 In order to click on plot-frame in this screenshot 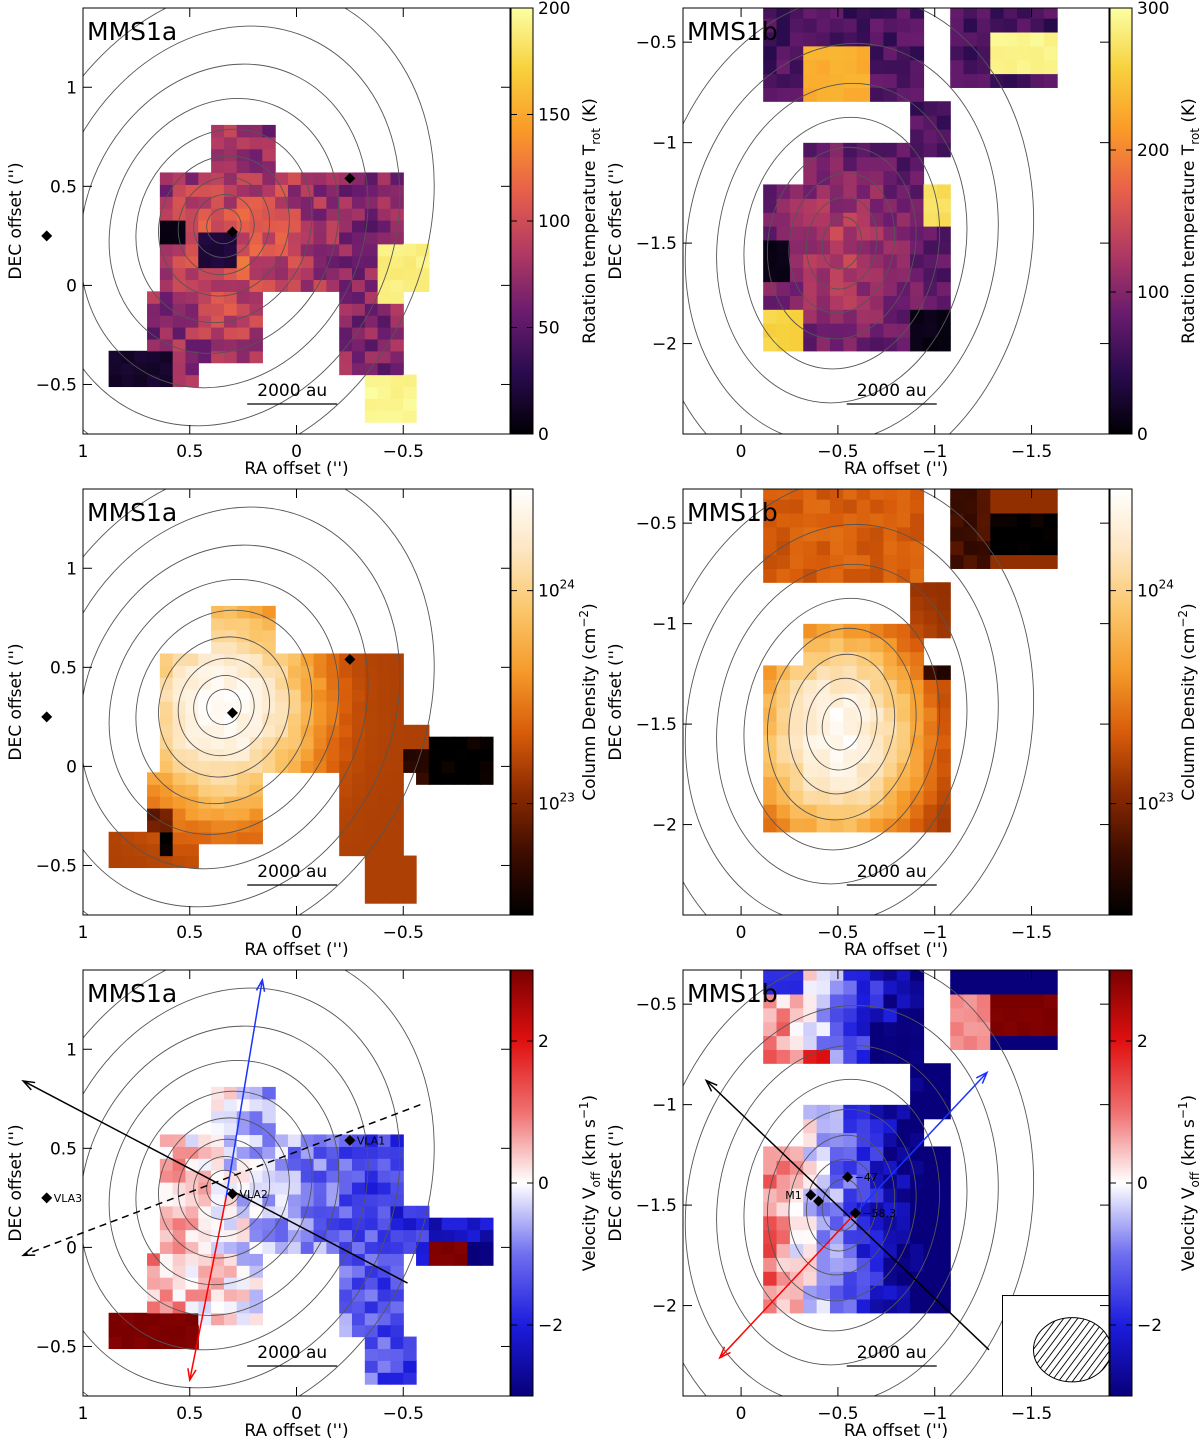, I will do `click(896, 1183)`.